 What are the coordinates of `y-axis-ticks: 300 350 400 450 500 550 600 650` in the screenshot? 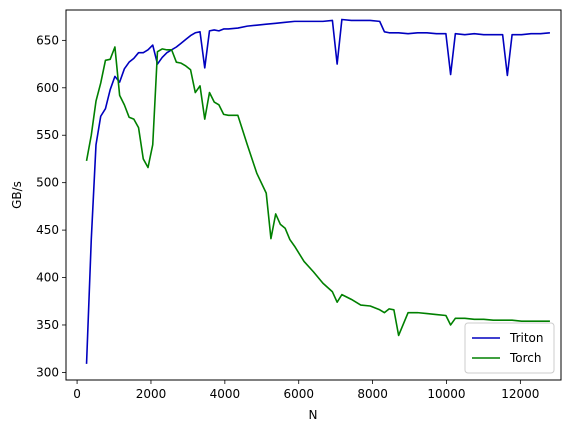 It's located at (51, 206).